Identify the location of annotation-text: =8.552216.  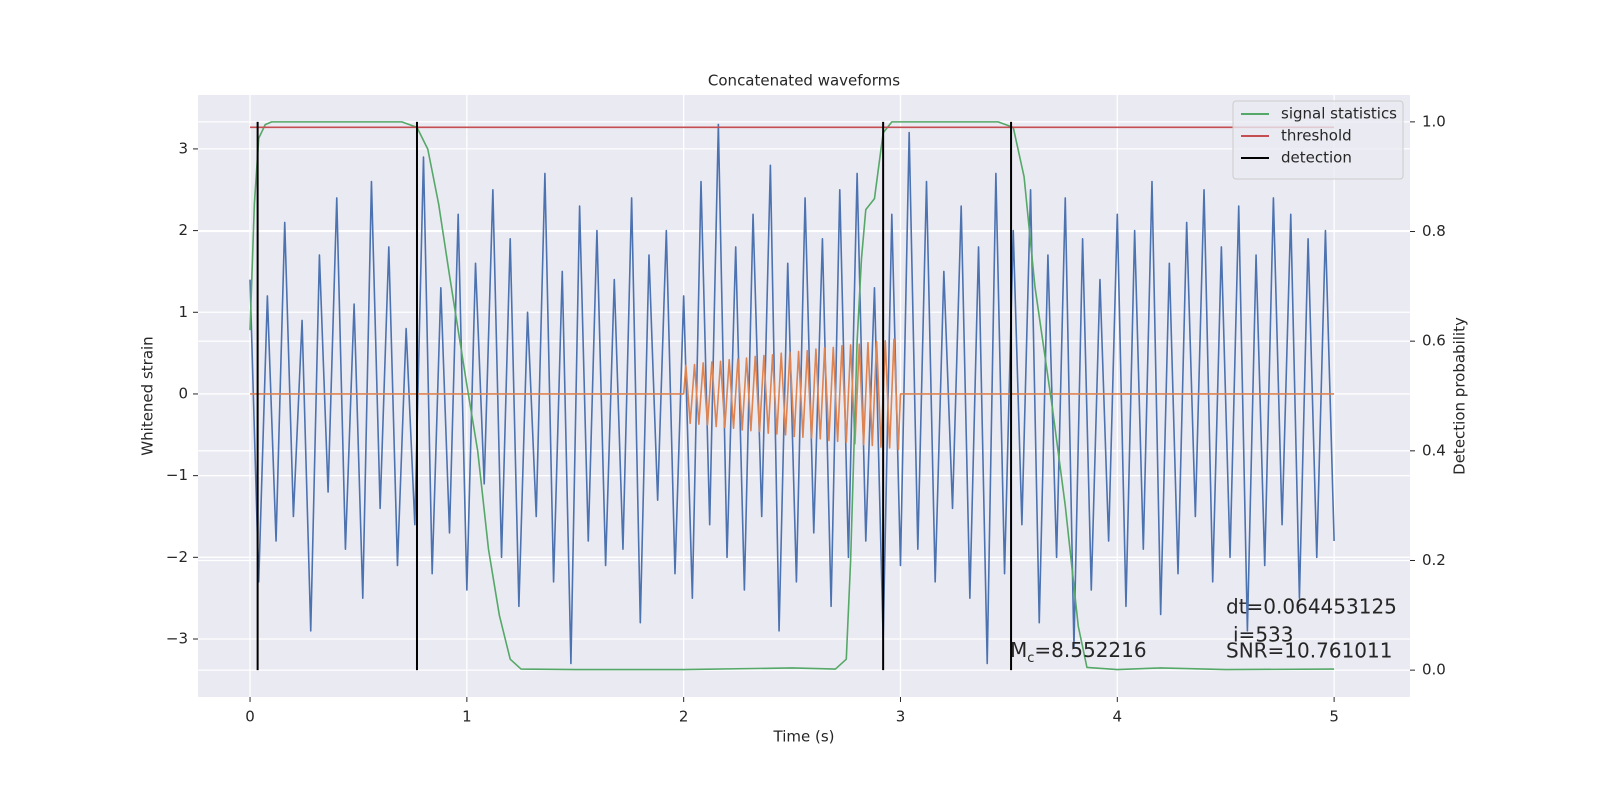
(1090, 650).